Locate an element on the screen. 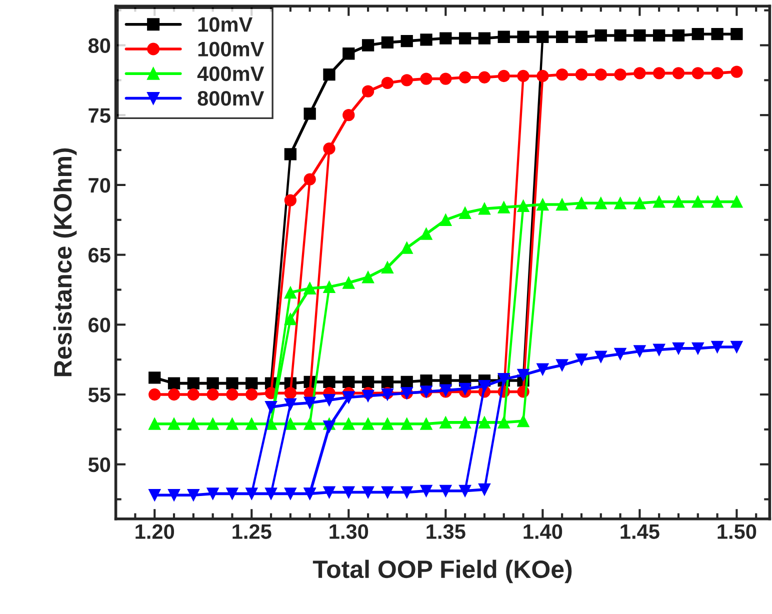  x-tick-label: 1.50 is located at coordinates (737, 531).